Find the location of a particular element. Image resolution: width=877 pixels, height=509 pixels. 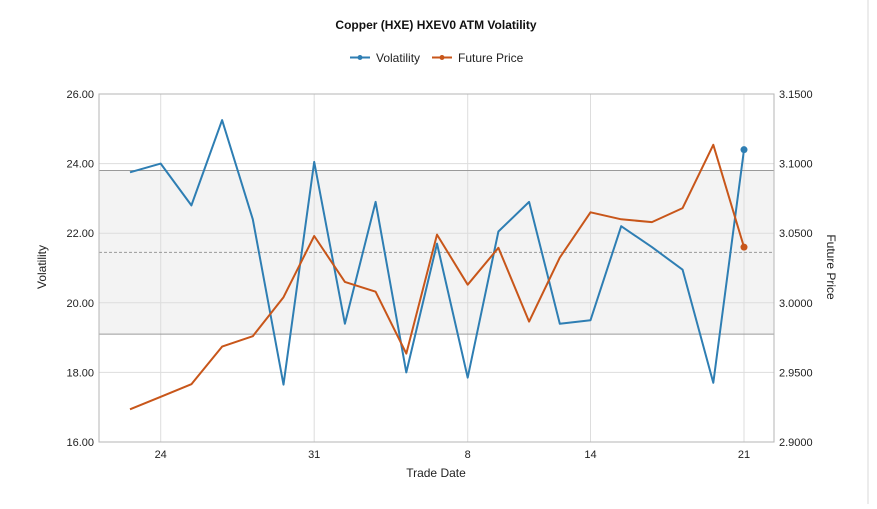

x-tick-label: 31 is located at coordinates (314, 455).